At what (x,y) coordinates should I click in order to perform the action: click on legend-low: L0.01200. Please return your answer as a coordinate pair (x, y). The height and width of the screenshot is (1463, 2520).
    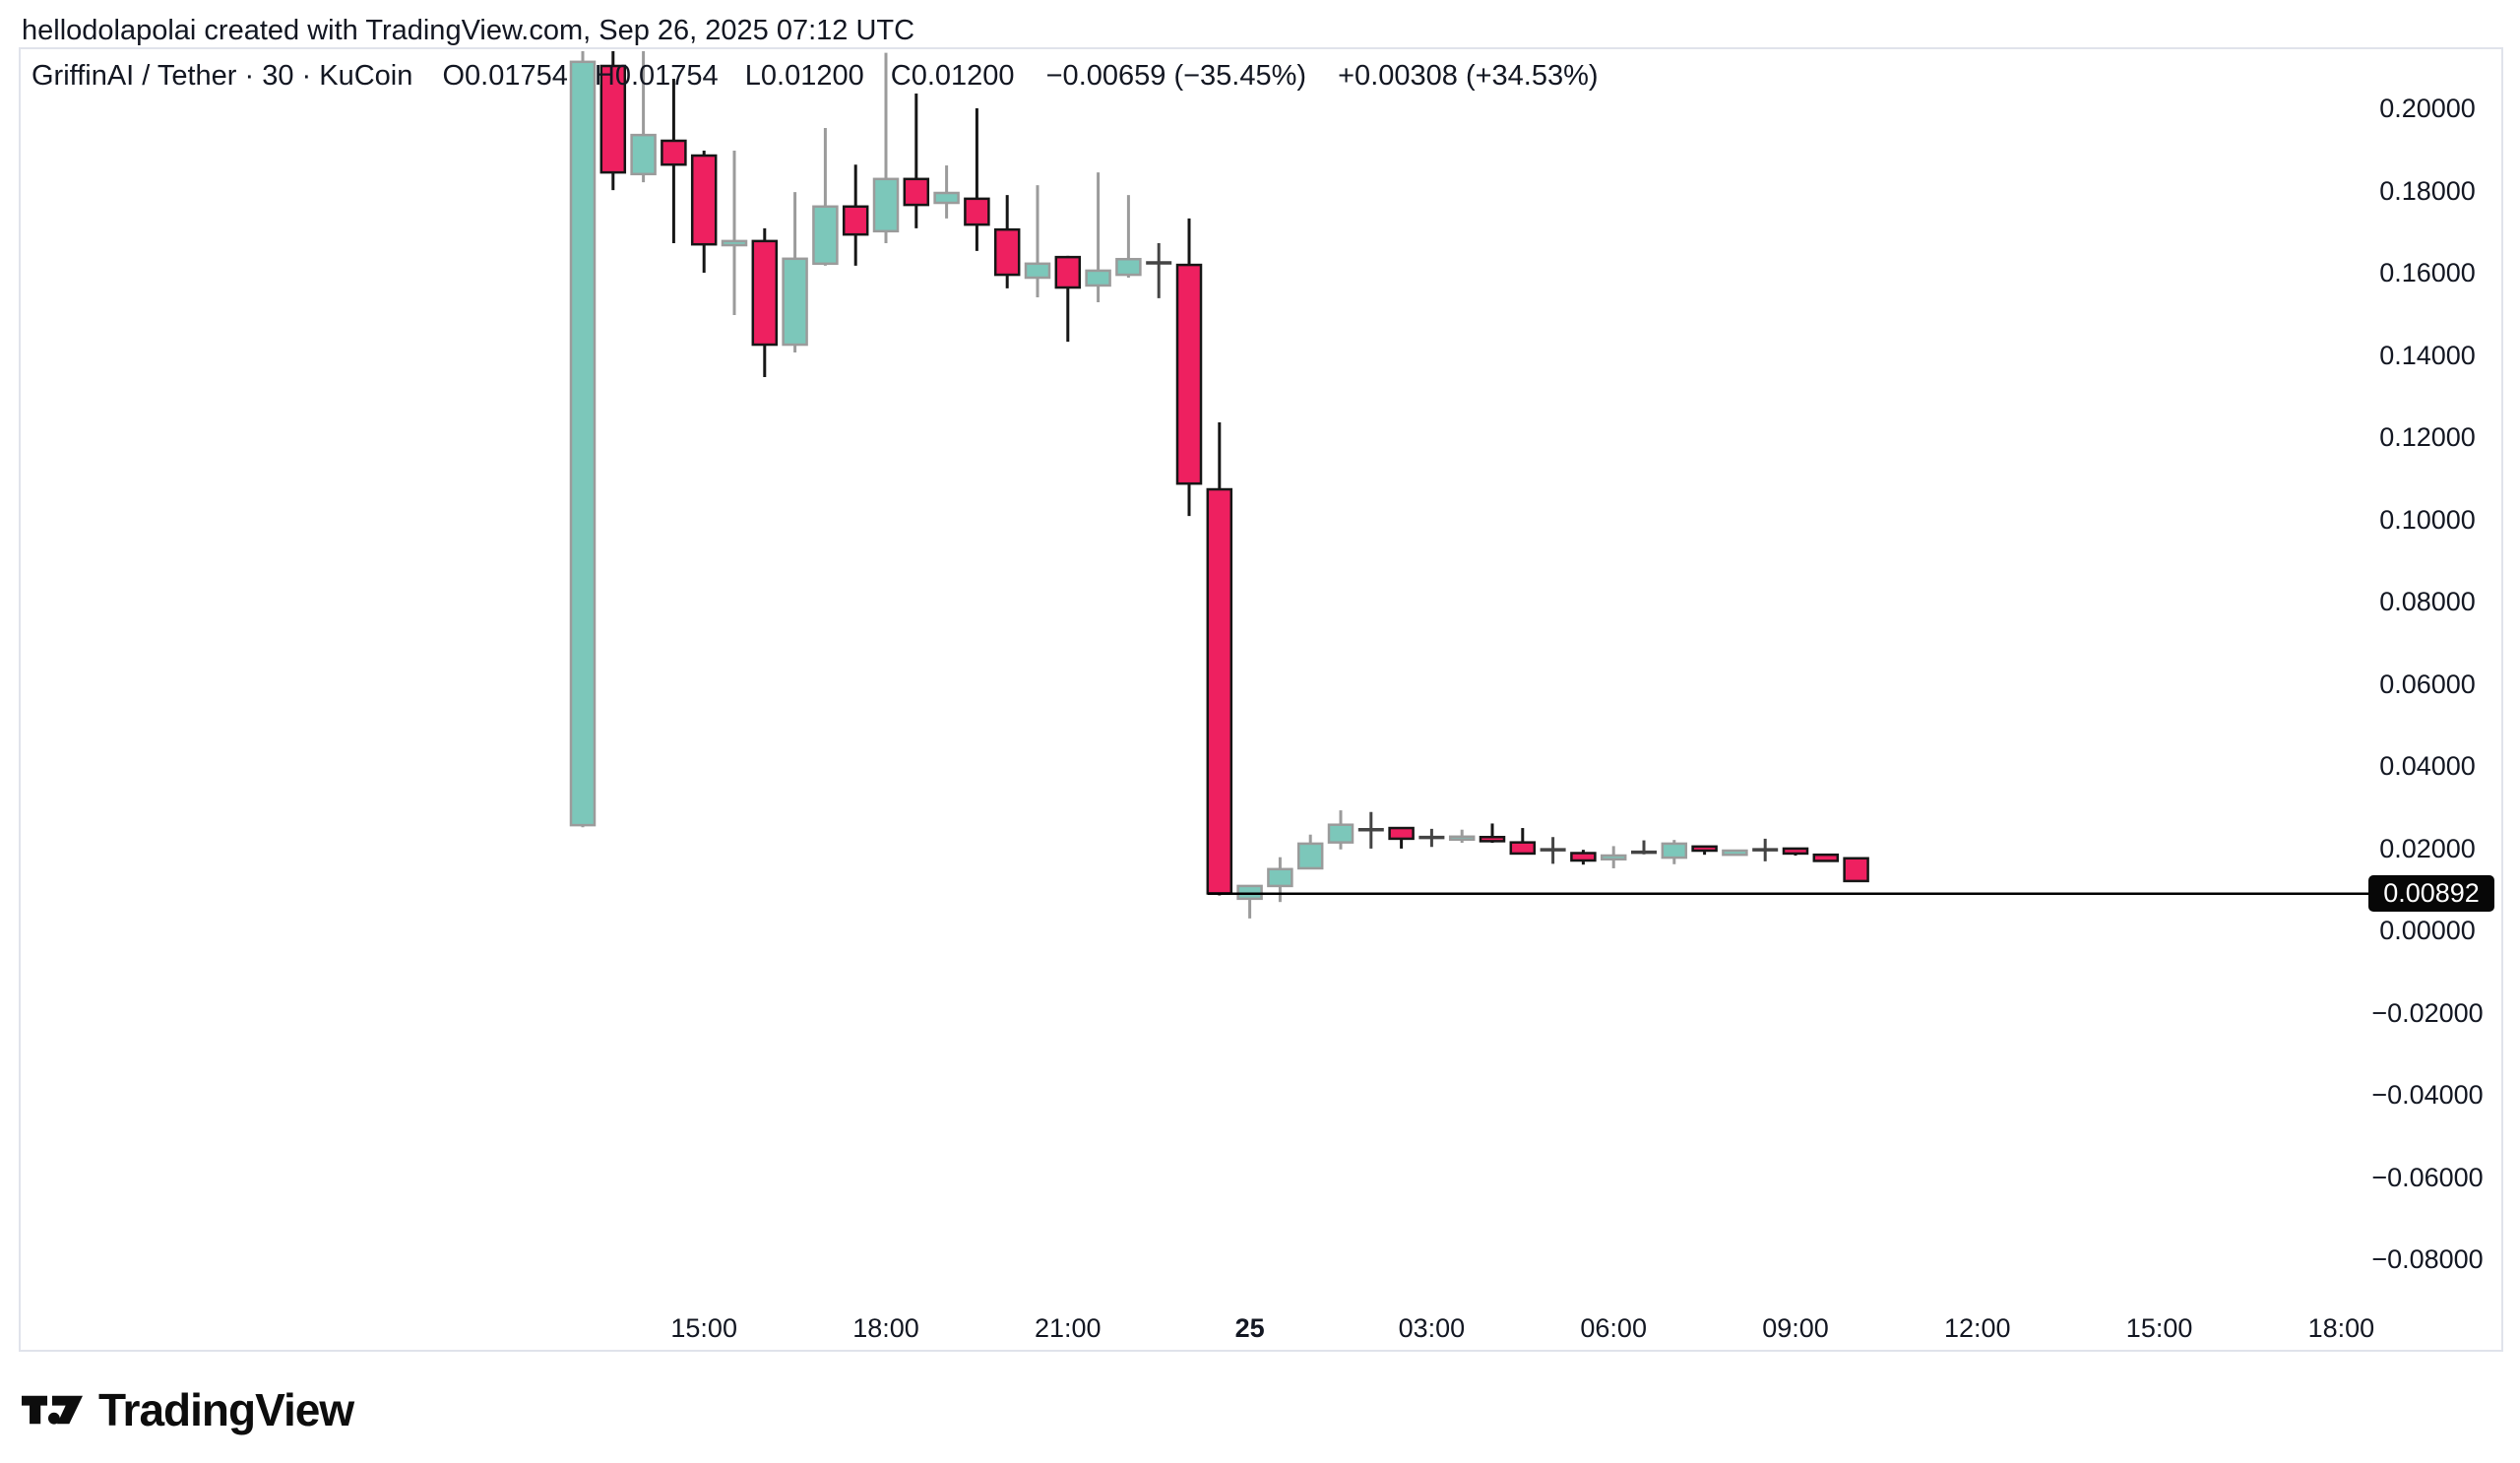
    Looking at the image, I should click on (804, 76).